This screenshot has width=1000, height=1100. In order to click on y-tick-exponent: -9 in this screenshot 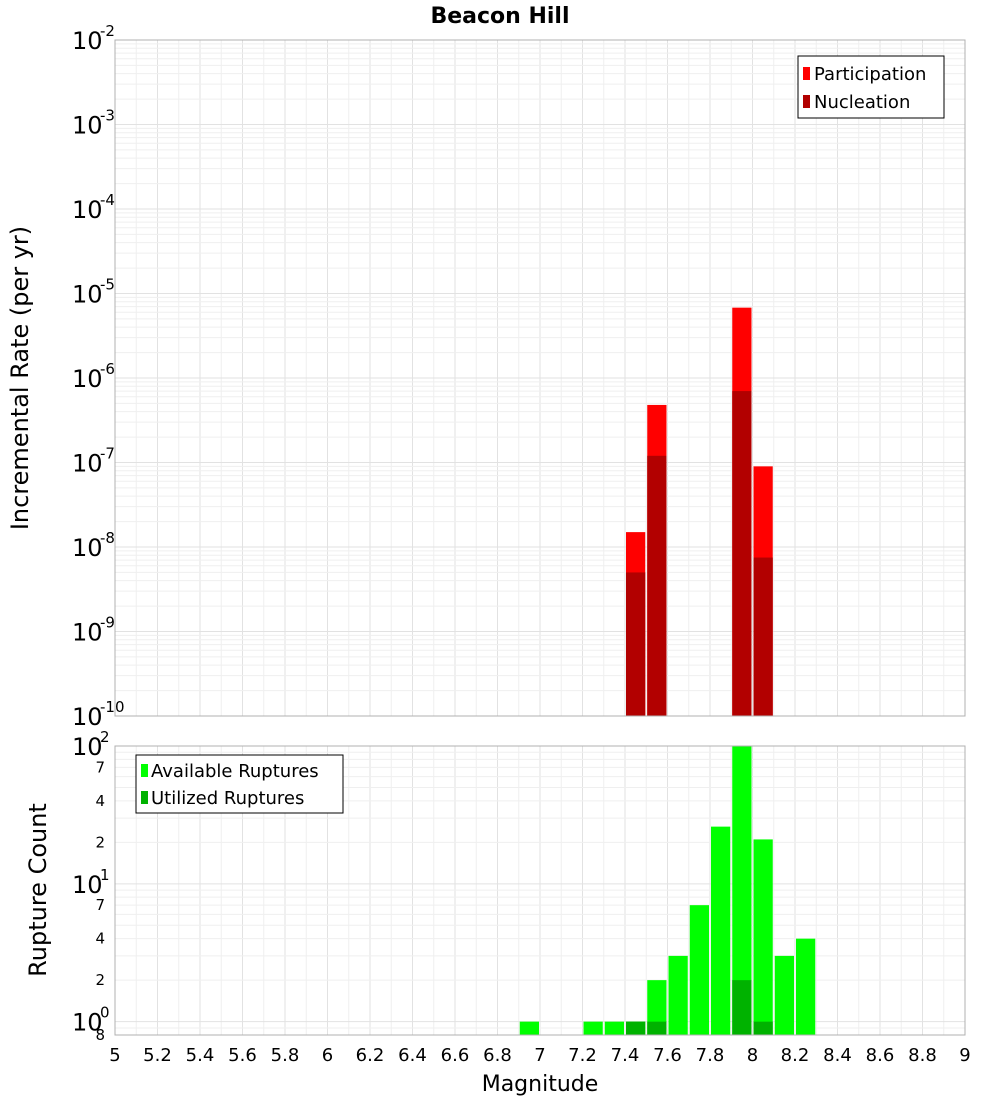, I will do `click(107, 623)`.